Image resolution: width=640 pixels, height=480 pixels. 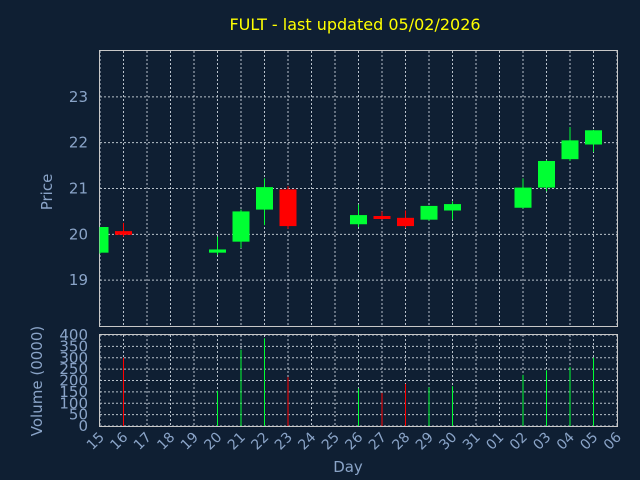 What do you see at coordinates (73, 335) in the screenshot?
I see `volume-tick-label: 400` at bounding box center [73, 335].